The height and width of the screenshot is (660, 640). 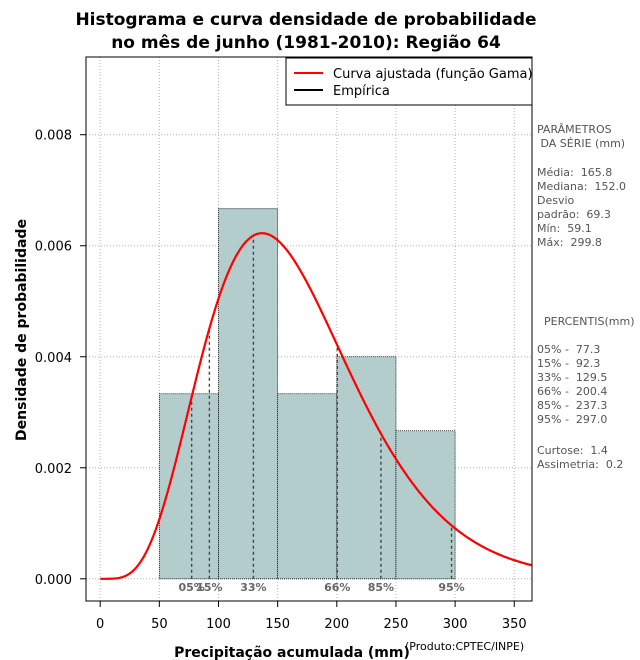 I want to click on percentile-85: 85% - 237.3, so click(x=572, y=405).